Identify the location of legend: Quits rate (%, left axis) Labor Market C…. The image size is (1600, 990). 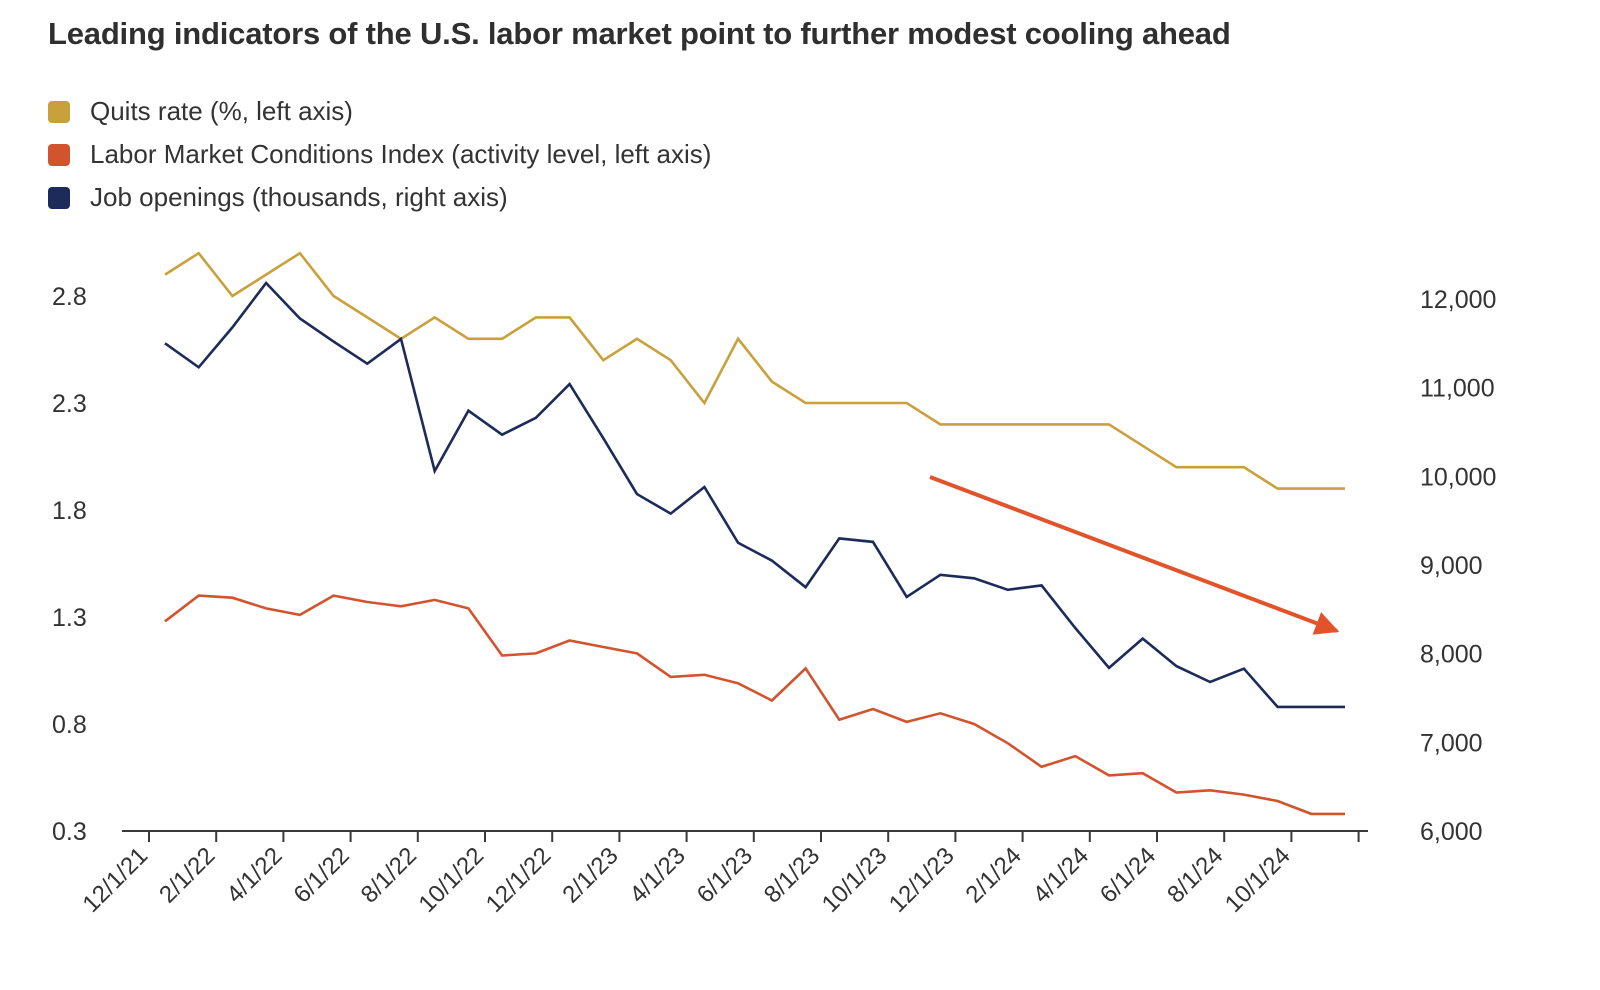
(379, 154).